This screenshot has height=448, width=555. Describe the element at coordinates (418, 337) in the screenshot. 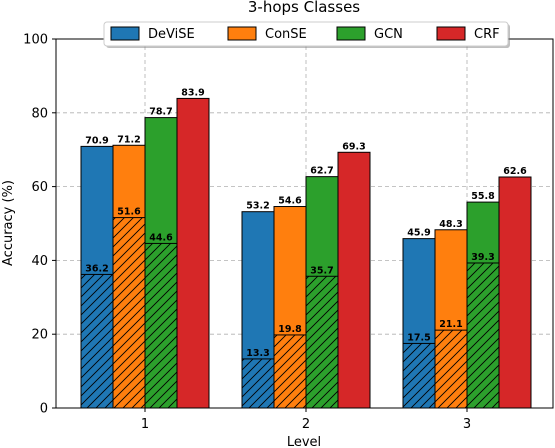

I see `hatched-value-label: 17.5` at that location.